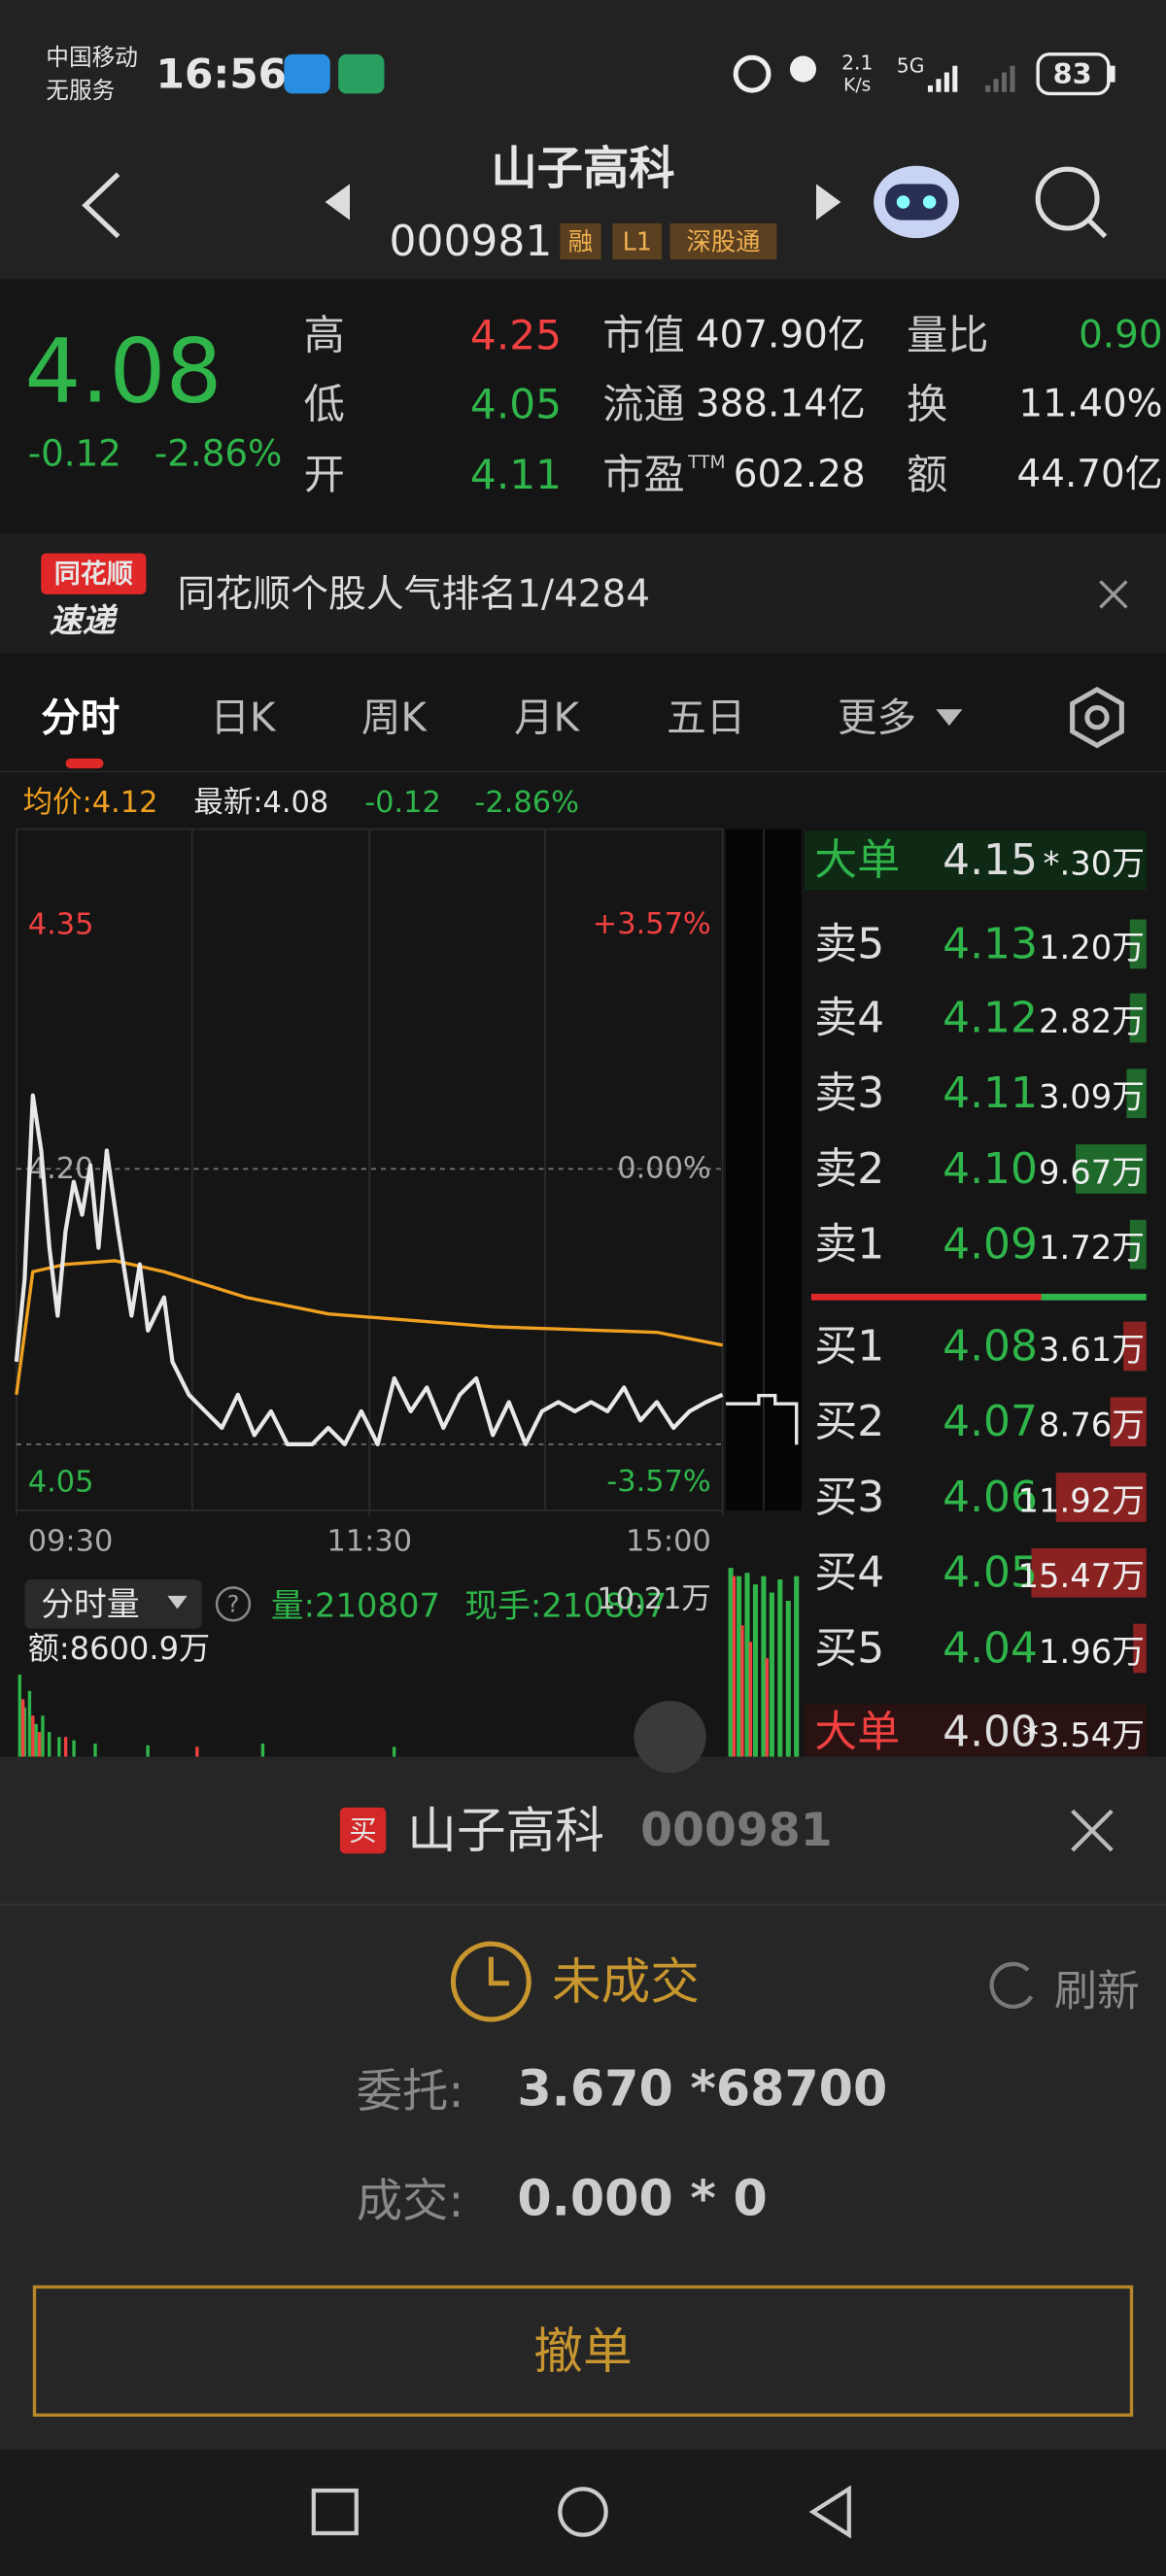 This screenshot has height=2576, width=1166. Describe the element at coordinates (802, 69) in the screenshot. I see `location-icon` at that location.